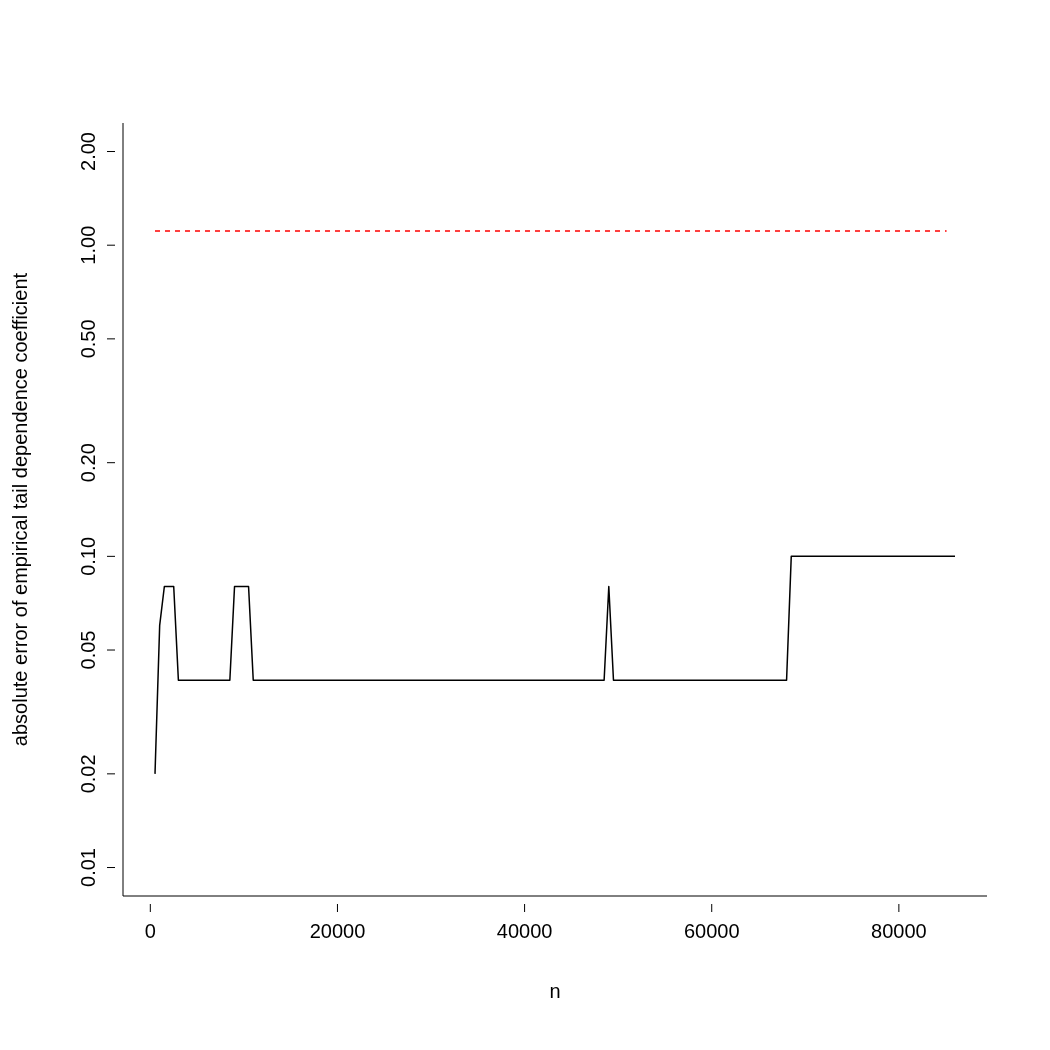  Describe the element at coordinates (88, 339) in the screenshot. I see `y-tick-label: 0.50` at that location.